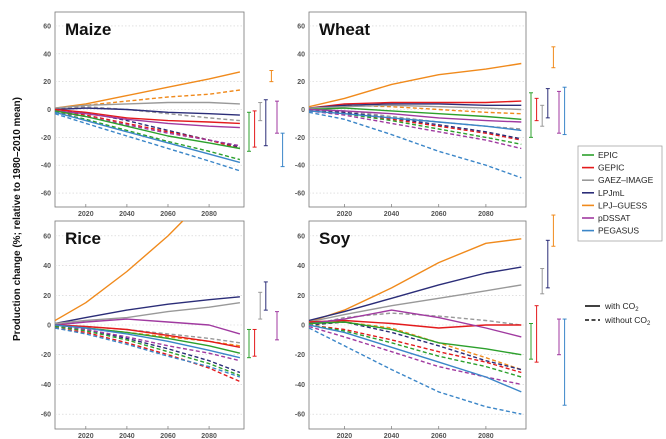 This screenshot has height=439, width=666. I want to click on legend-label: PEGASUS, so click(618, 231).